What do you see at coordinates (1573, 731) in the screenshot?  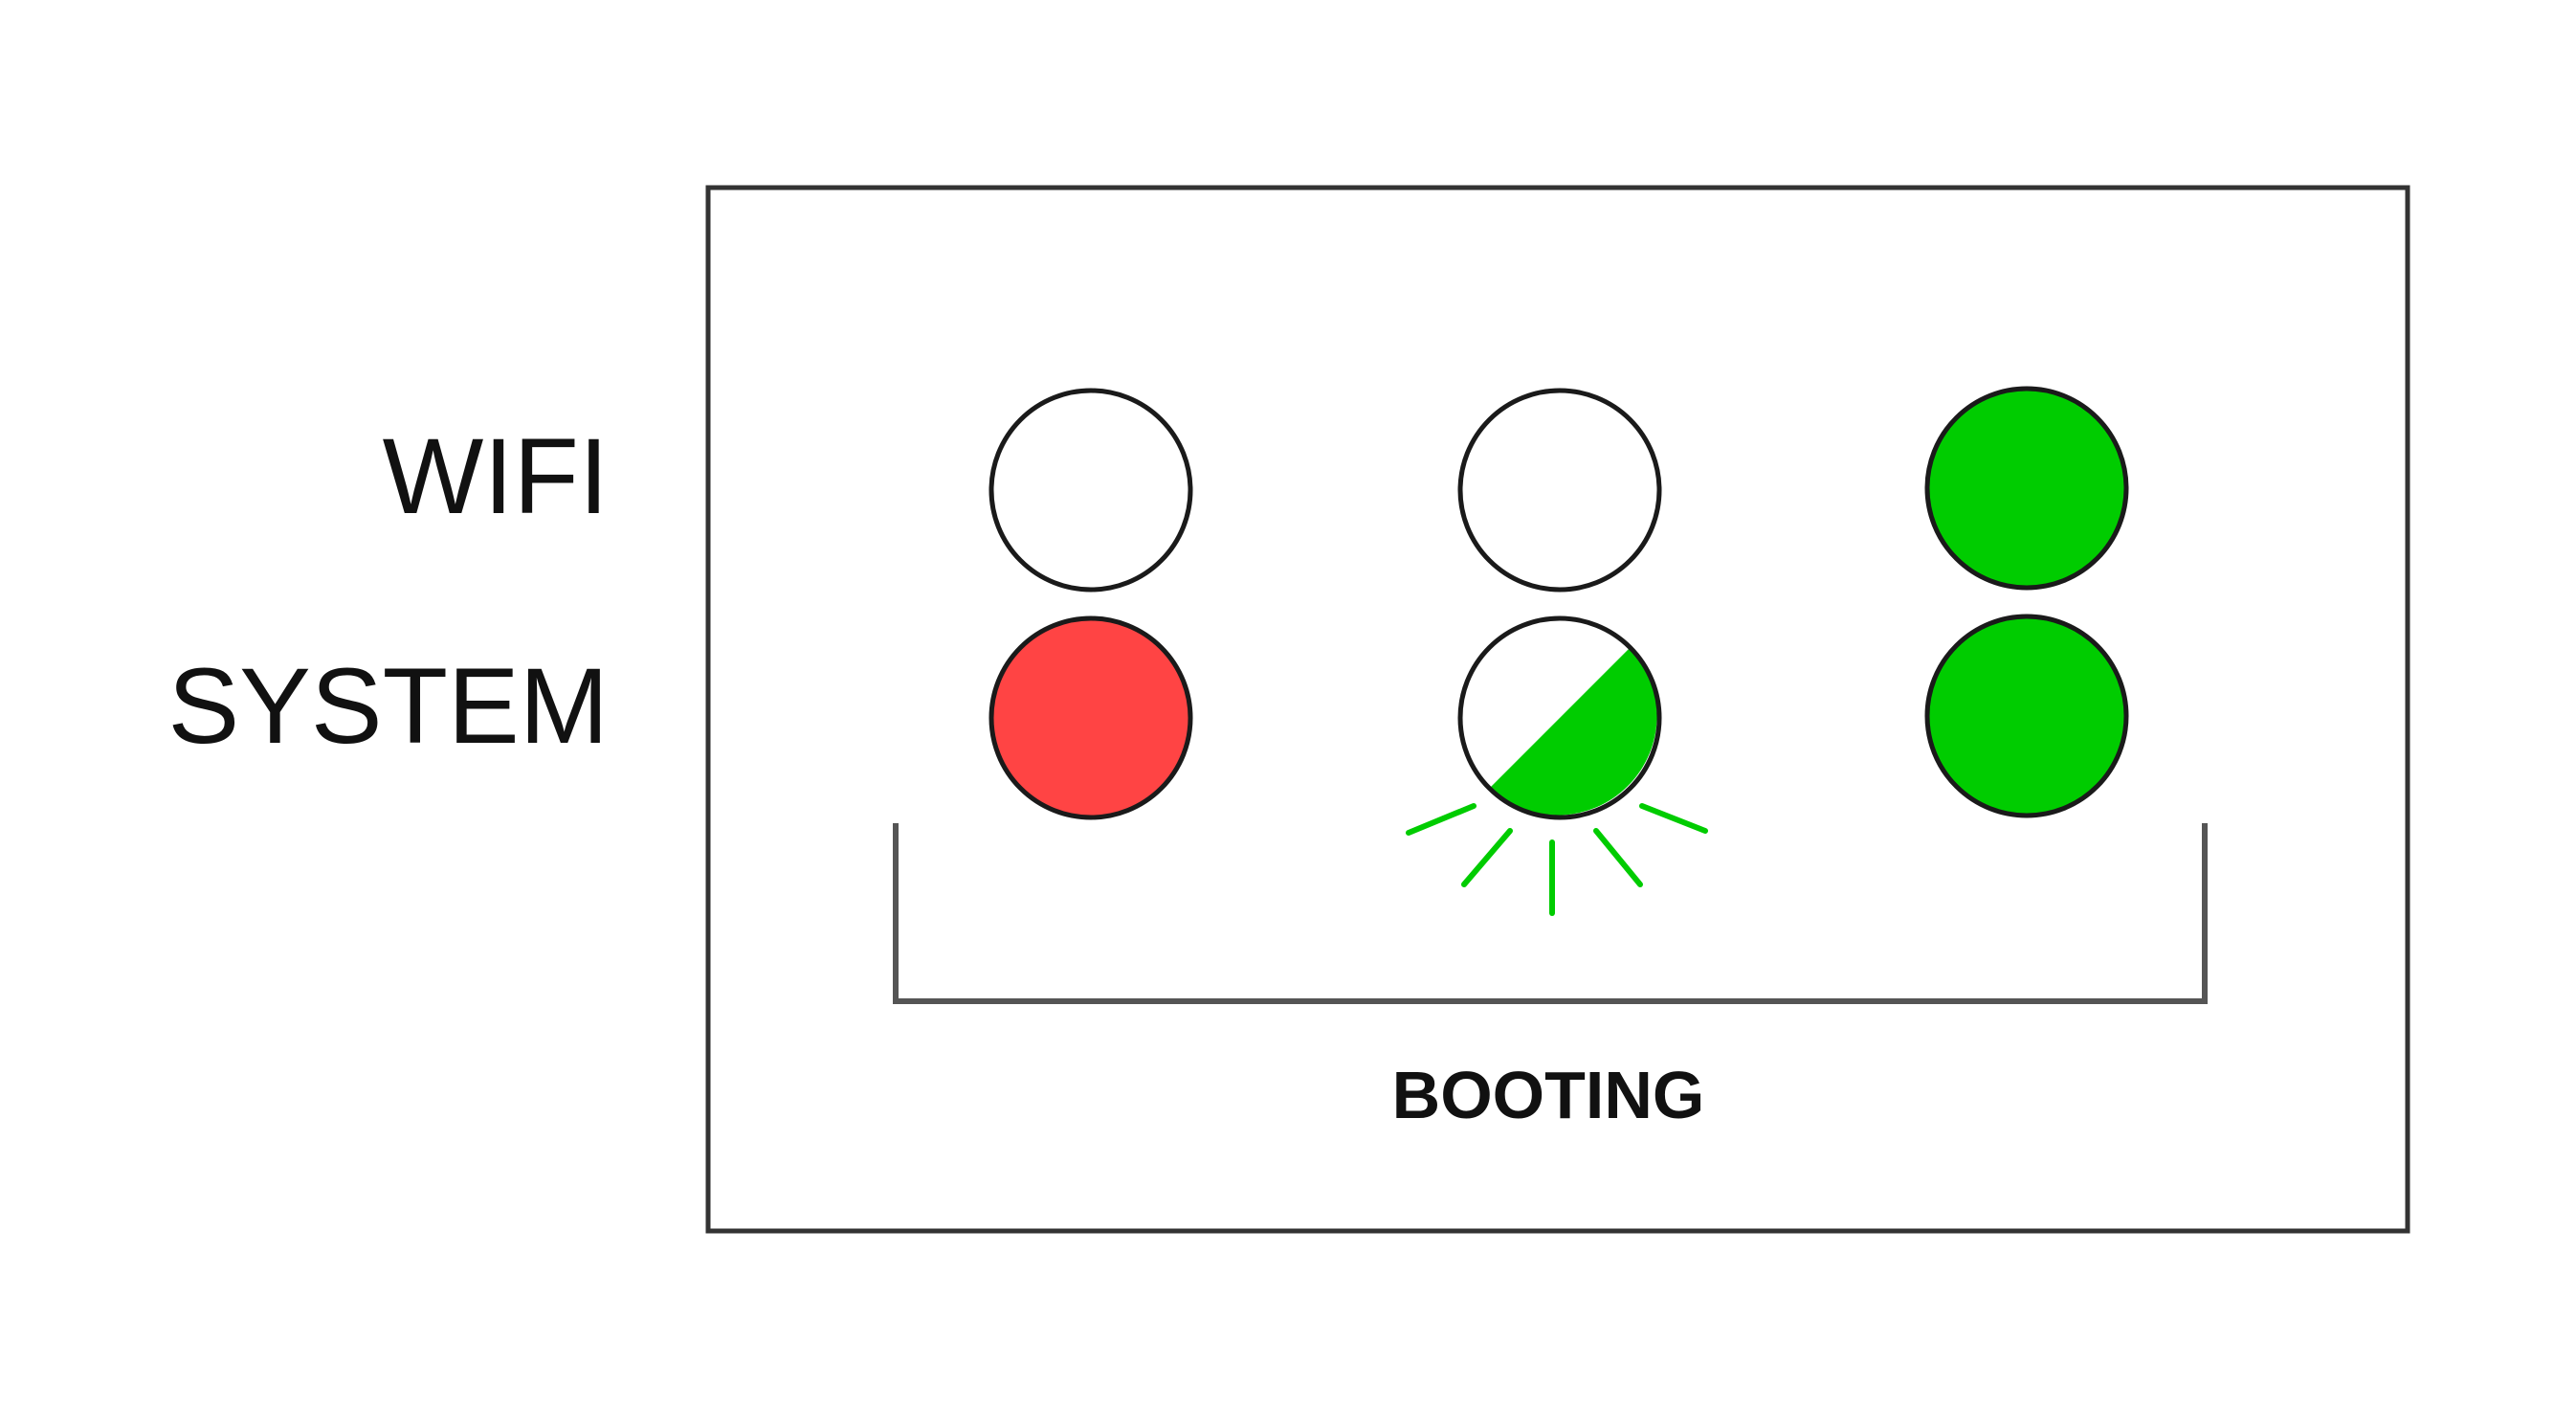 I see `state-2-system-led-green-half` at bounding box center [1573, 731].